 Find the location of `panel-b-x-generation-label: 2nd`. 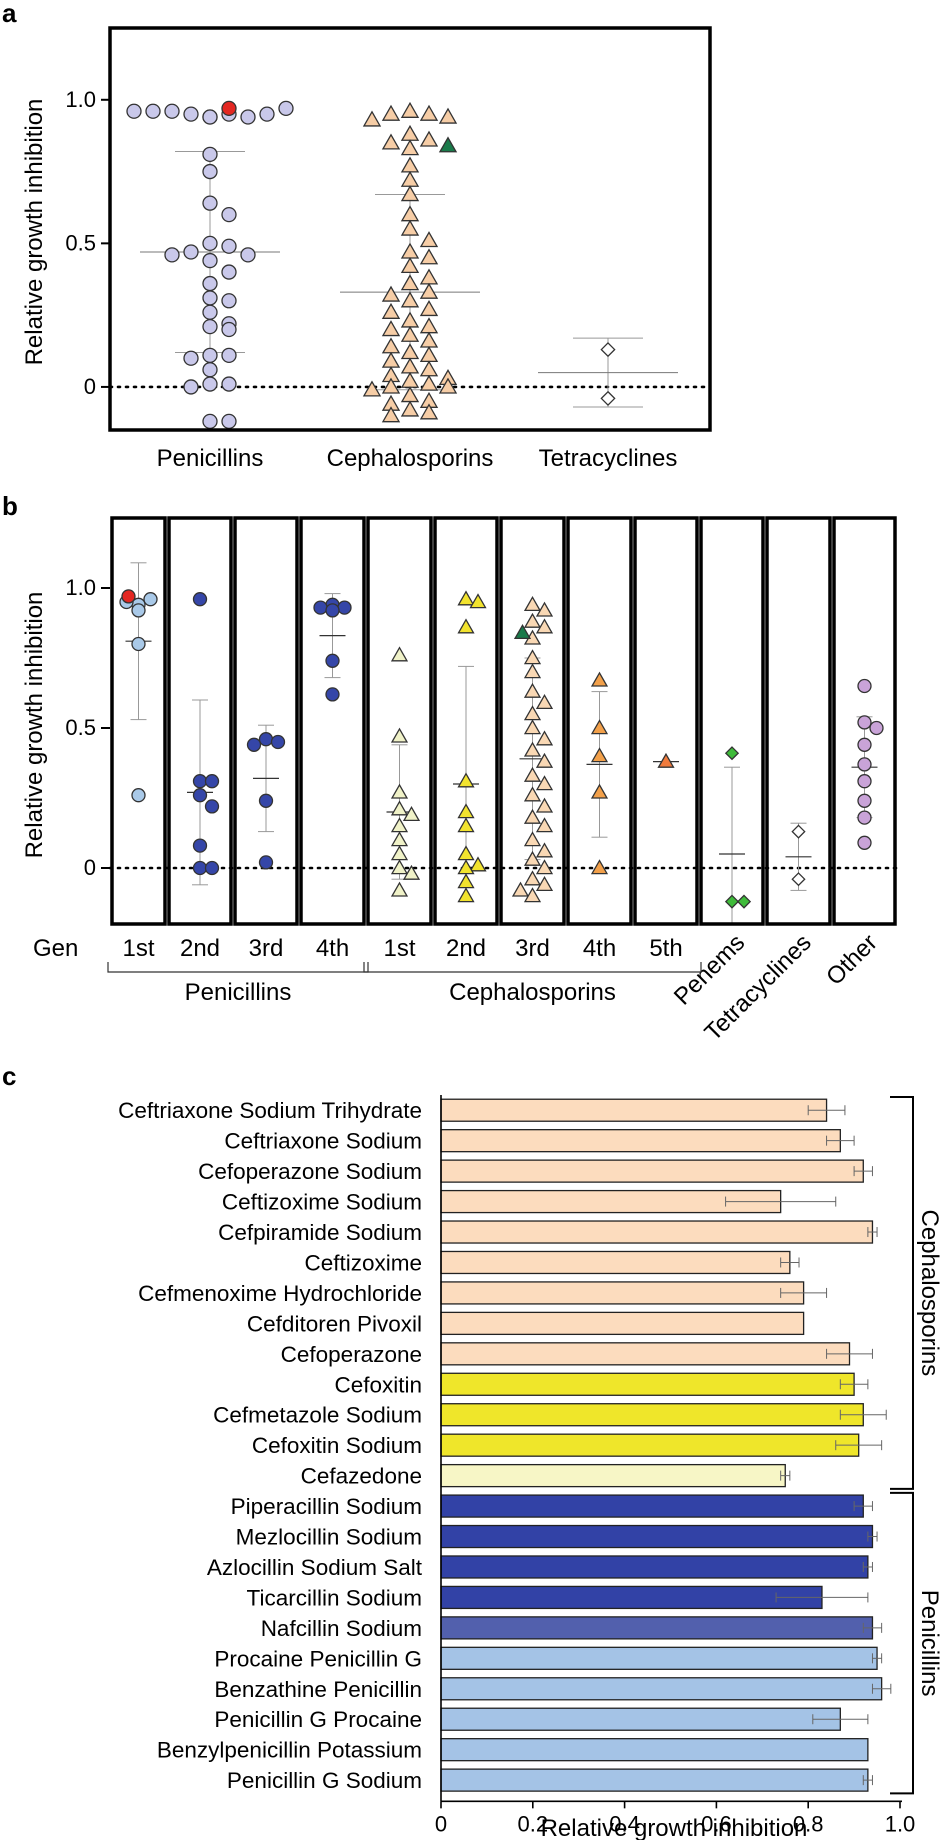

panel-b-x-generation-label: 2nd is located at coordinates (466, 948).